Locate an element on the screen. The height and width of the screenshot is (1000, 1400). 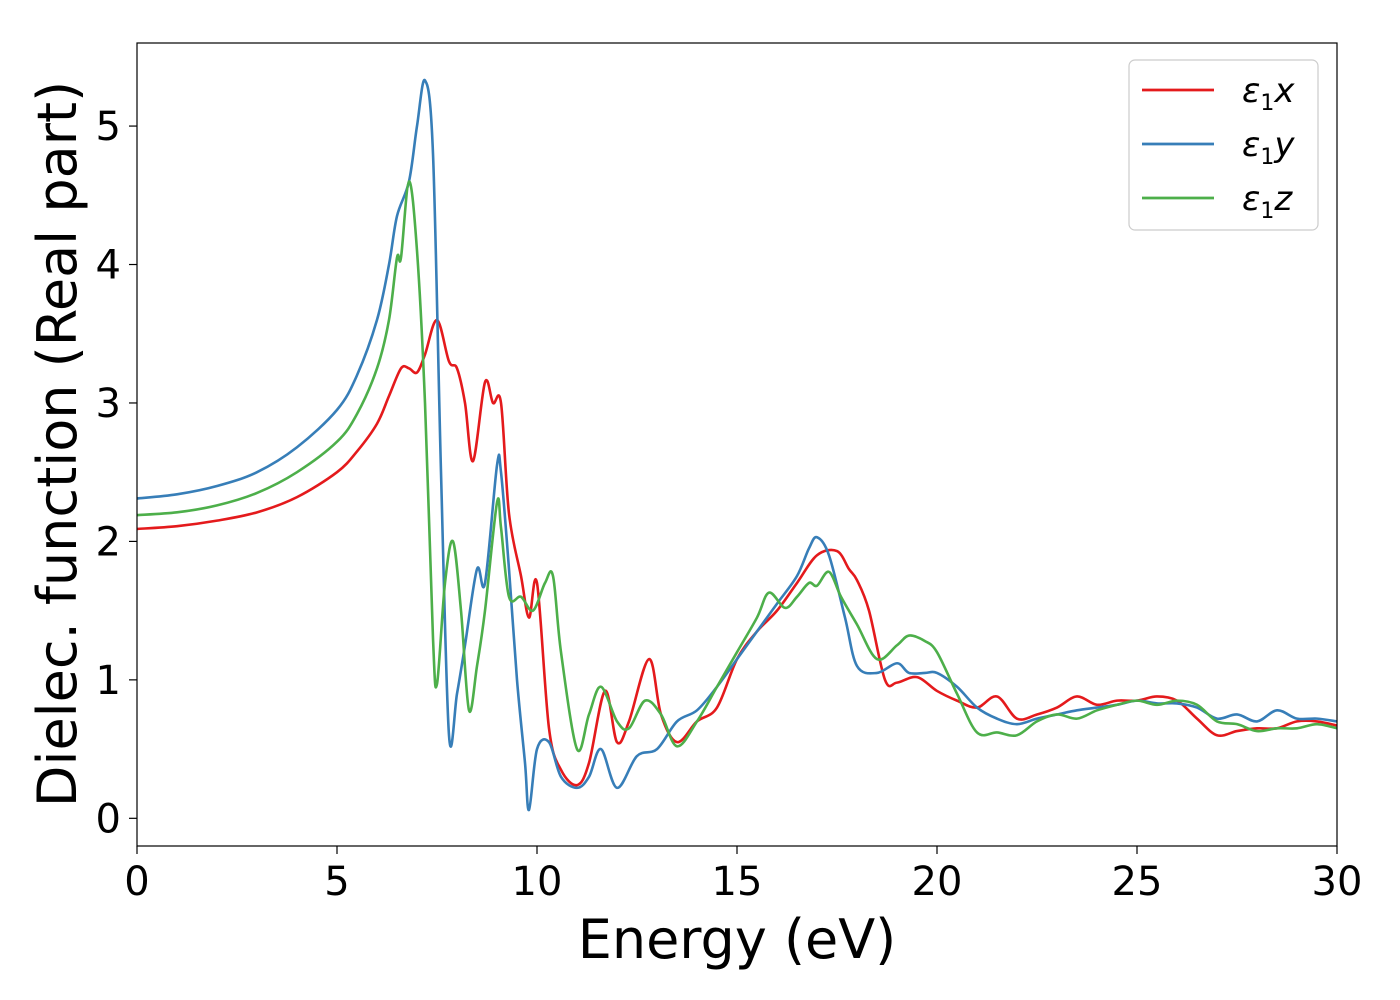
legend-label-suffix: x is located at coordinates (1284, 91).